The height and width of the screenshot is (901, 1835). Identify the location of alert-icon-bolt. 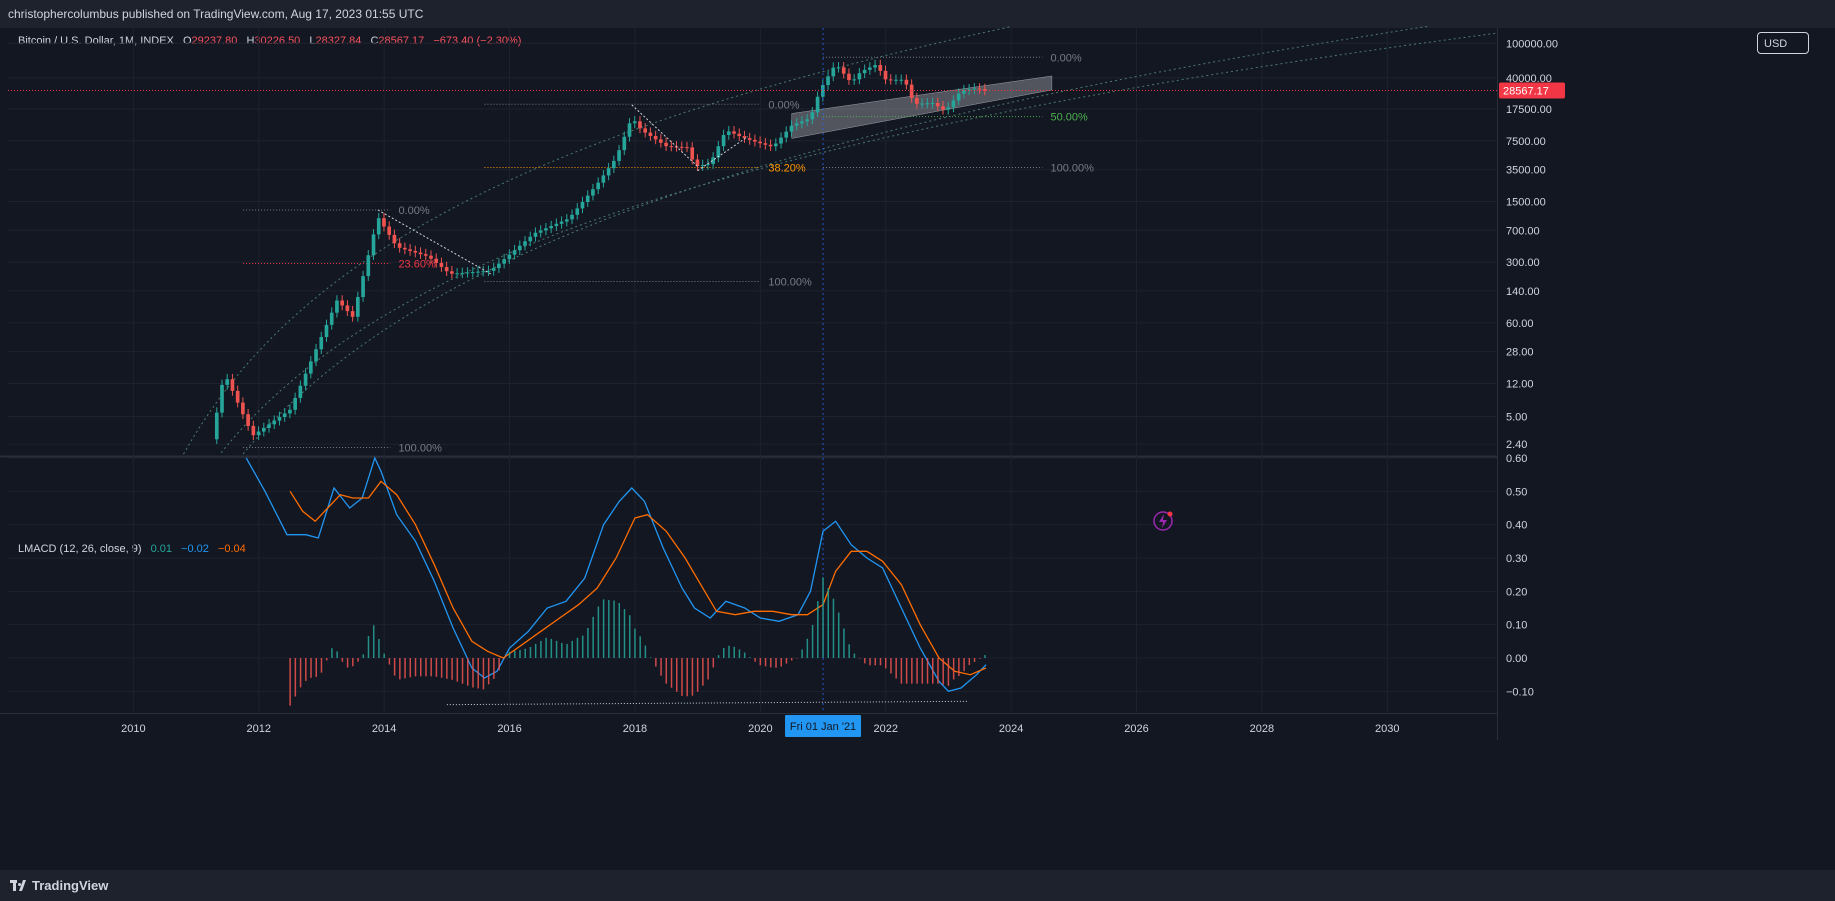
(1163, 521).